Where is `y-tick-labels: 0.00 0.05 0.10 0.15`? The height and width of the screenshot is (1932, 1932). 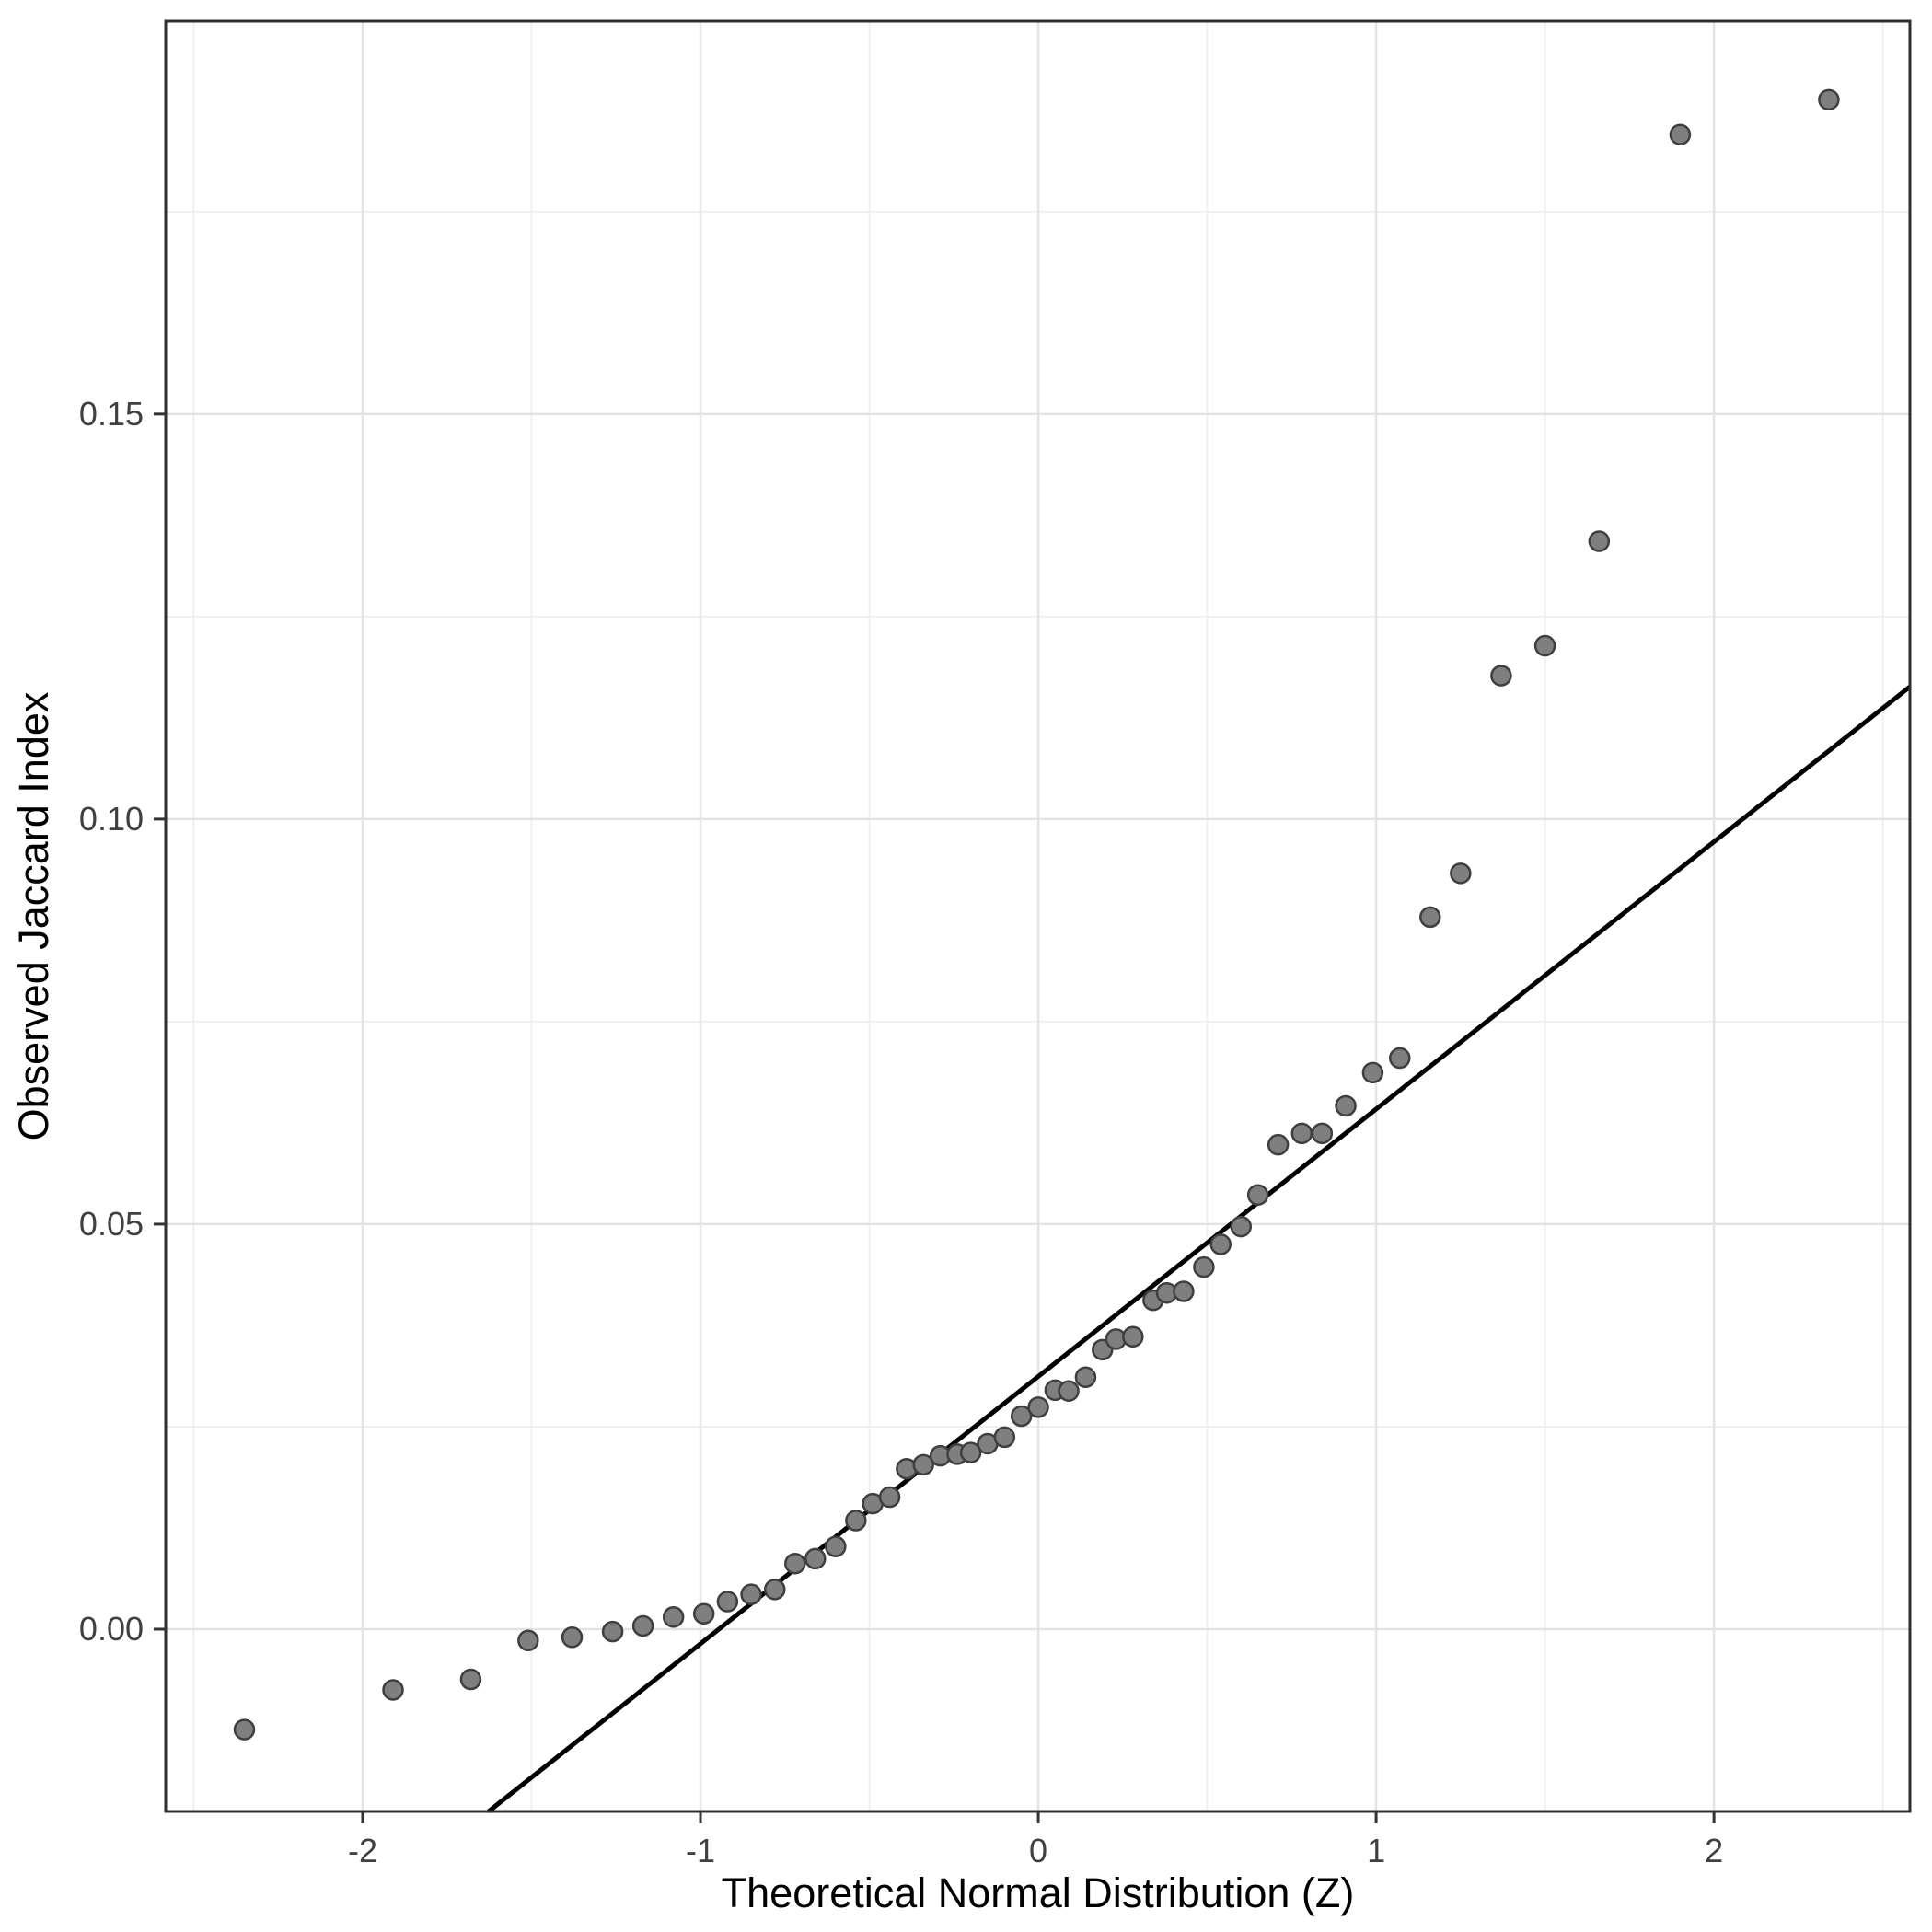 y-tick-labels: 0.00 0.05 0.10 0.15 is located at coordinates (112, 1022).